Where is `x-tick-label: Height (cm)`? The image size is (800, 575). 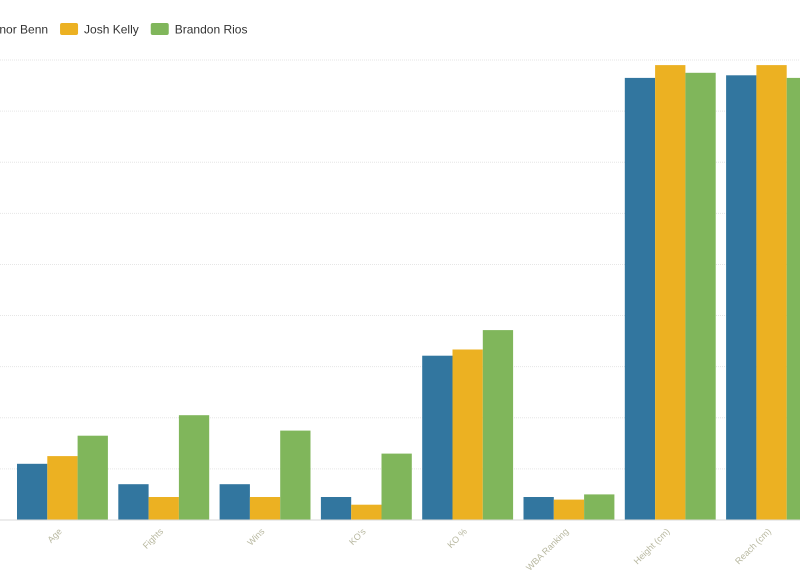
x-tick-label: Height (cm) is located at coordinates (652, 546).